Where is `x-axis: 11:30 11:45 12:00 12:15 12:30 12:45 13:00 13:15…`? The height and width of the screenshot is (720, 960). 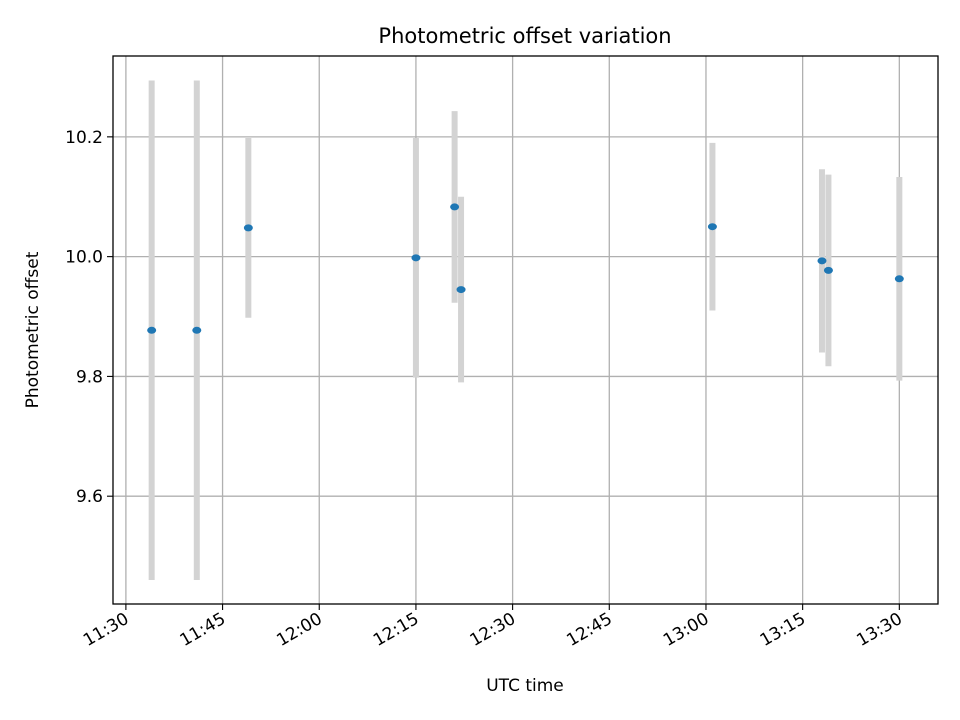 x-axis: 11:30 11:45 12:00 12:15 12:30 12:45 13:00 13:15… is located at coordinates (493, 627).